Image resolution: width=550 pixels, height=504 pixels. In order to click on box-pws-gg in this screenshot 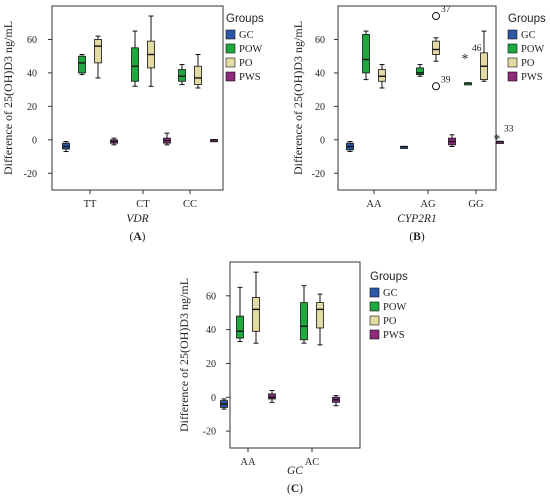, I will do `click(500, 142)`.